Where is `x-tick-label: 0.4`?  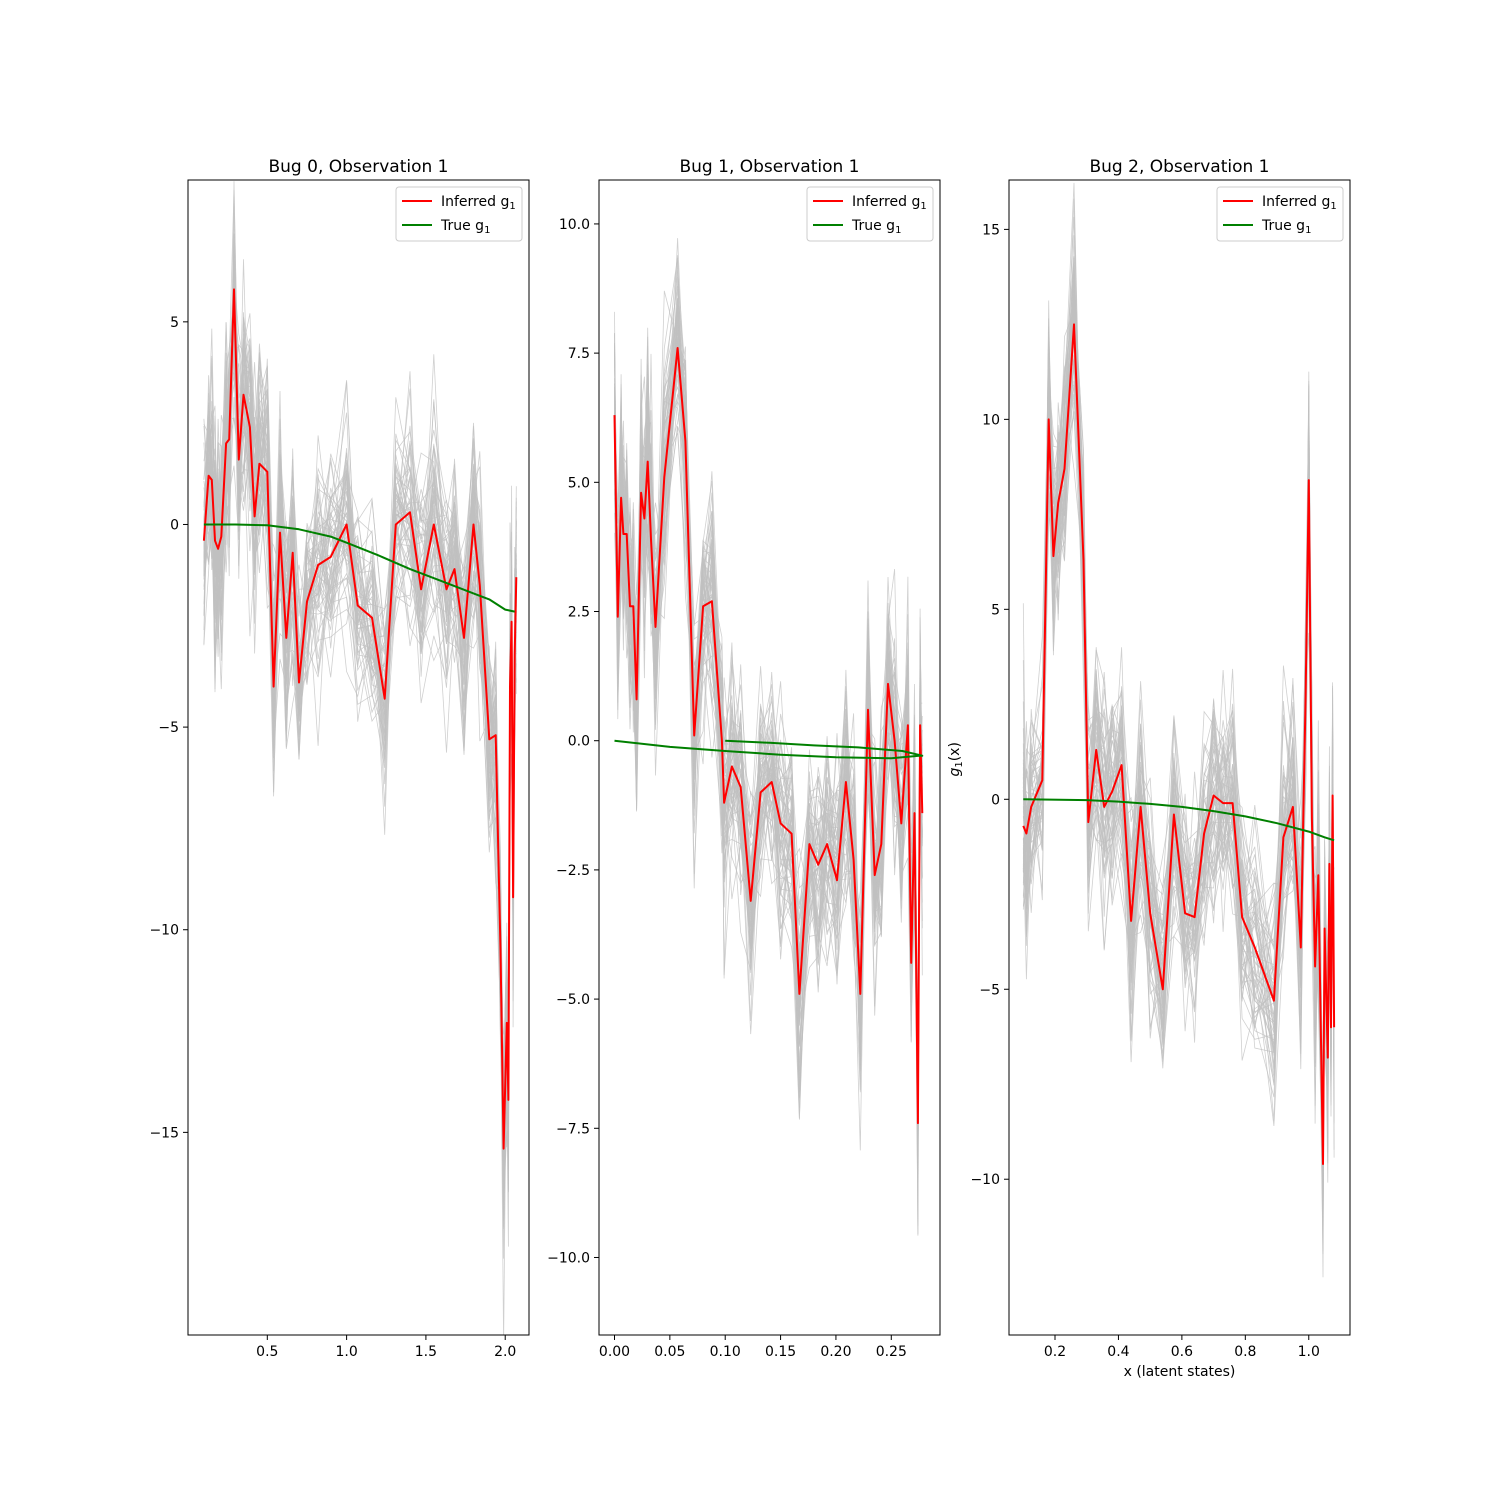
x-tick-label: 0.4 is located at coordinates (1118, 1352).